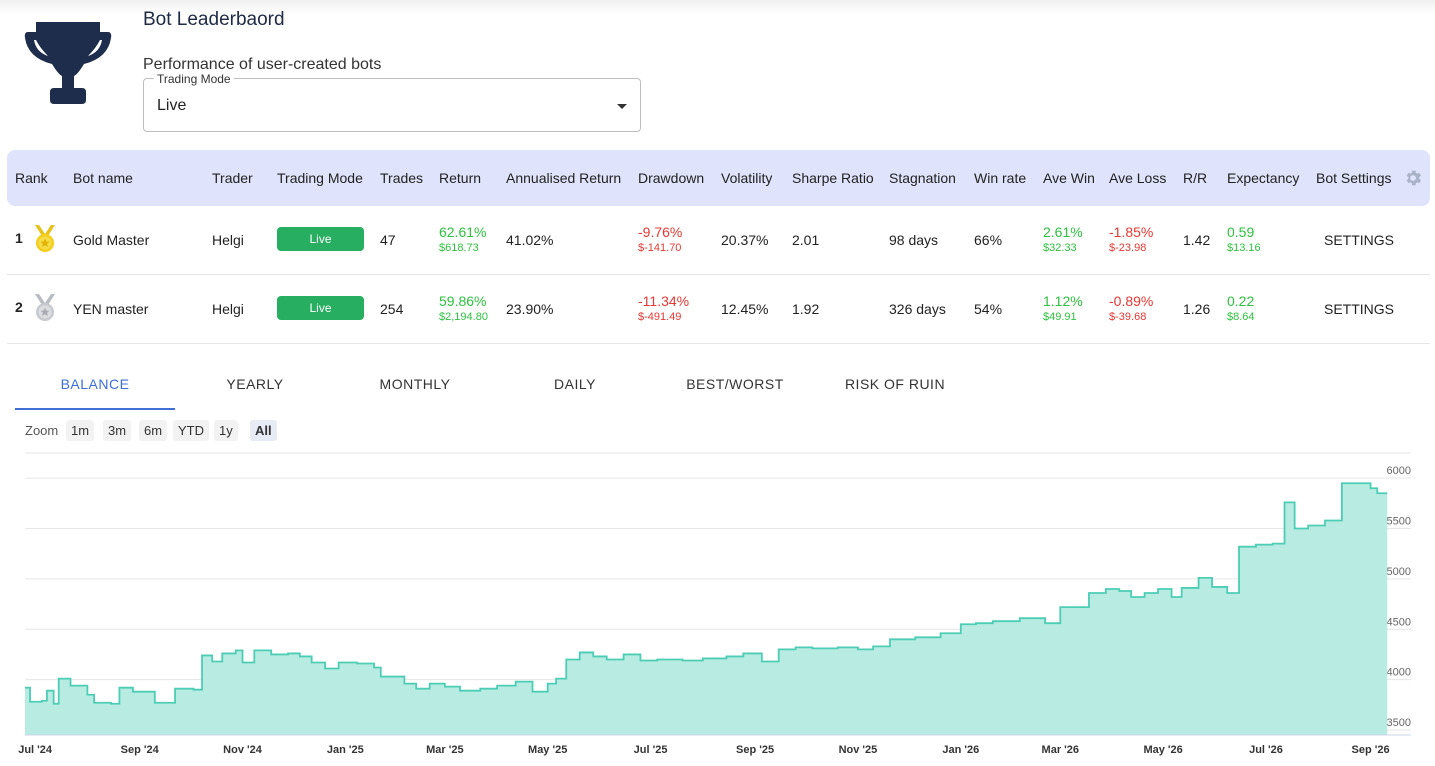  I want to click on expectancy-value: 0.22, so click(1241, 301).